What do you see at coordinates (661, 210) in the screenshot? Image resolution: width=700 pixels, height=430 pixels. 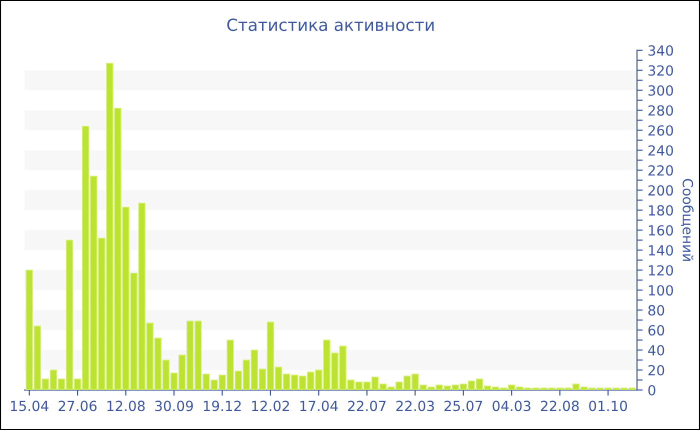 I see `y-tick-label: 180` at bounding box center [661, 210].